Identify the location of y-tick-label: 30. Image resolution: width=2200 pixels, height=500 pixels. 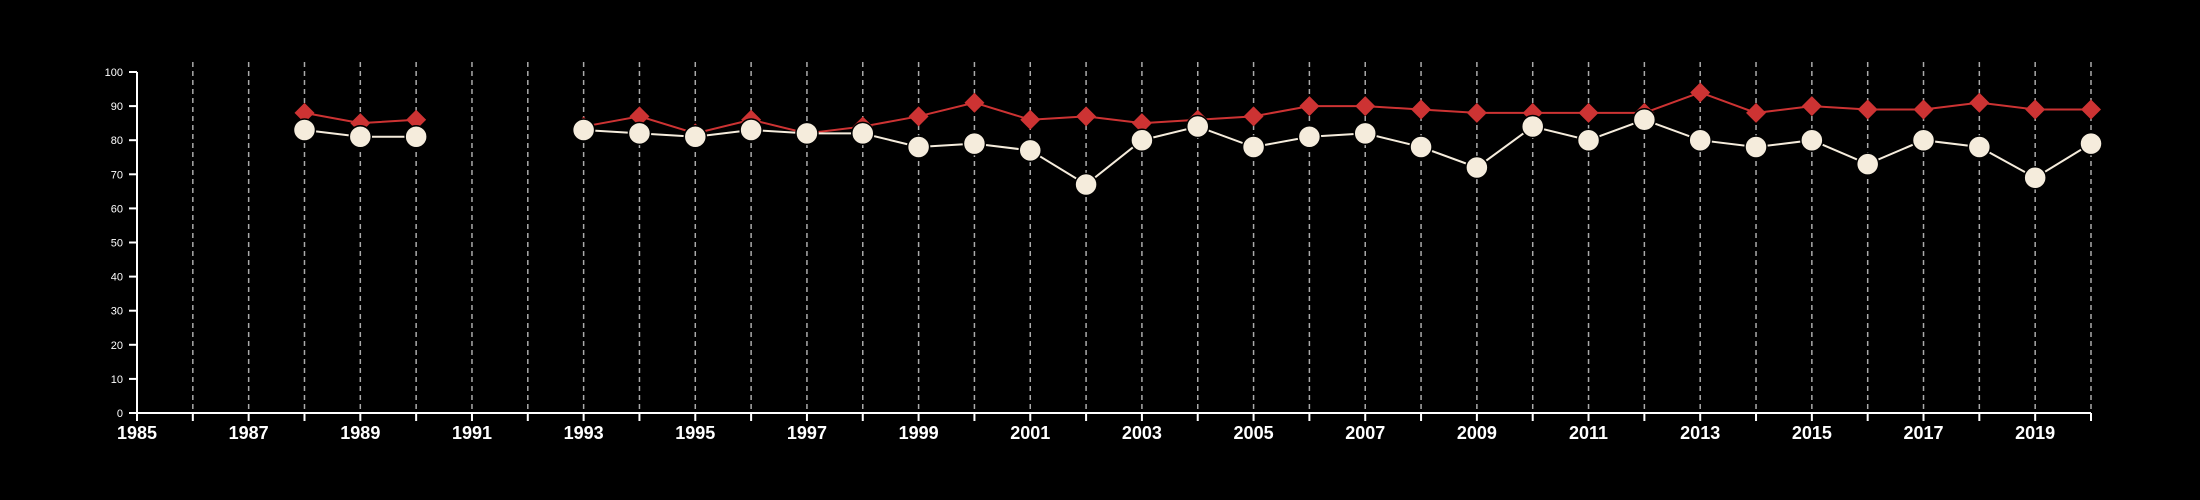
(117, 312).